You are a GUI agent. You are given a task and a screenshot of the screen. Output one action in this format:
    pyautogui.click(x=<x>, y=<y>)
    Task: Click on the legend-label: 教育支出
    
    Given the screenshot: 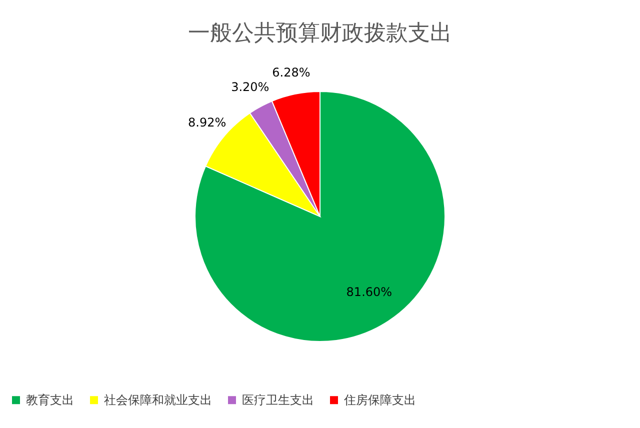 What is the action you would take?
    pyautogui.click(x=50, y=400)
    